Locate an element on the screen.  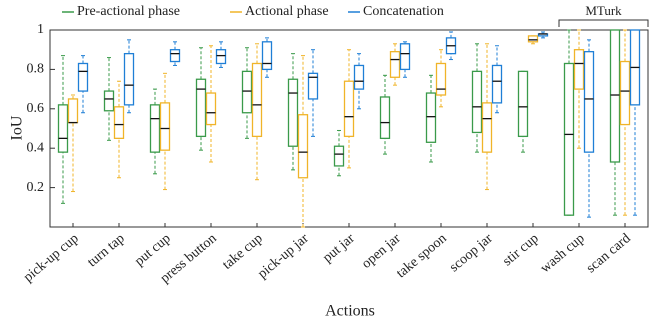
x-tick-label: take spoon is located at coordinates (422, 256).